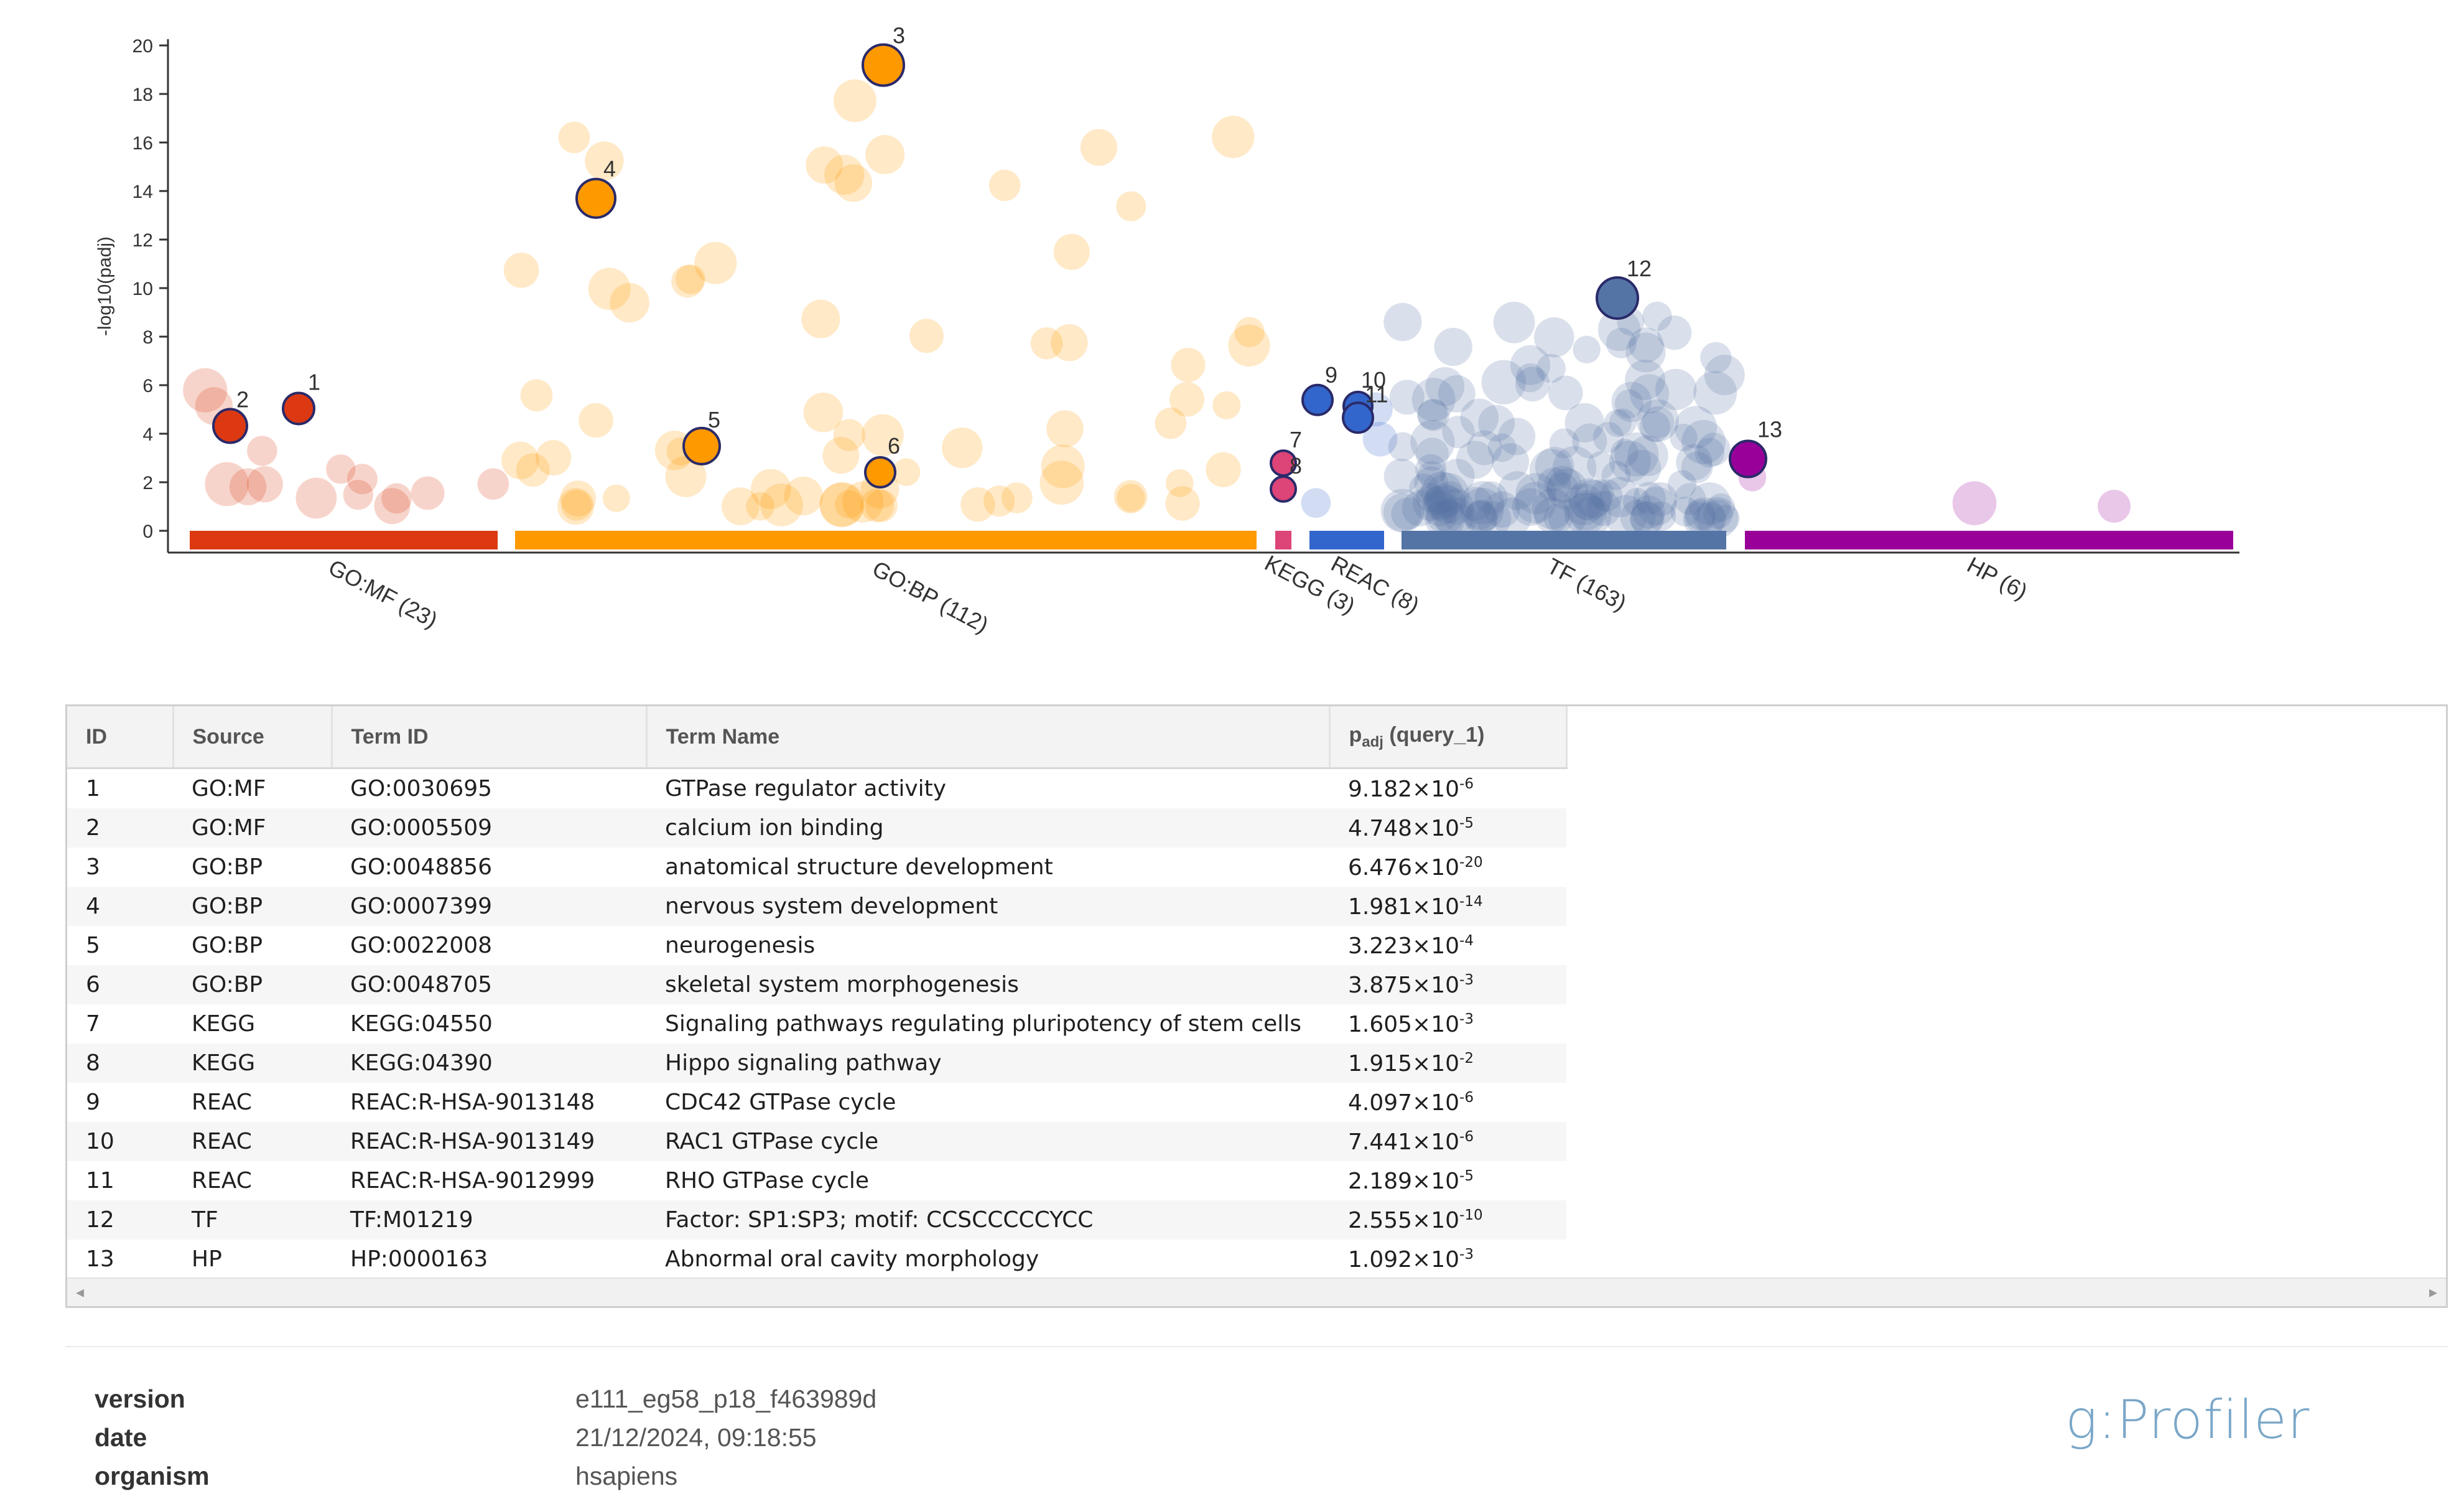  What do you see at coordinates (1471, 862) in the screenshot?
I see `padj-exponent: -20` at bounding box center [1471, 862].